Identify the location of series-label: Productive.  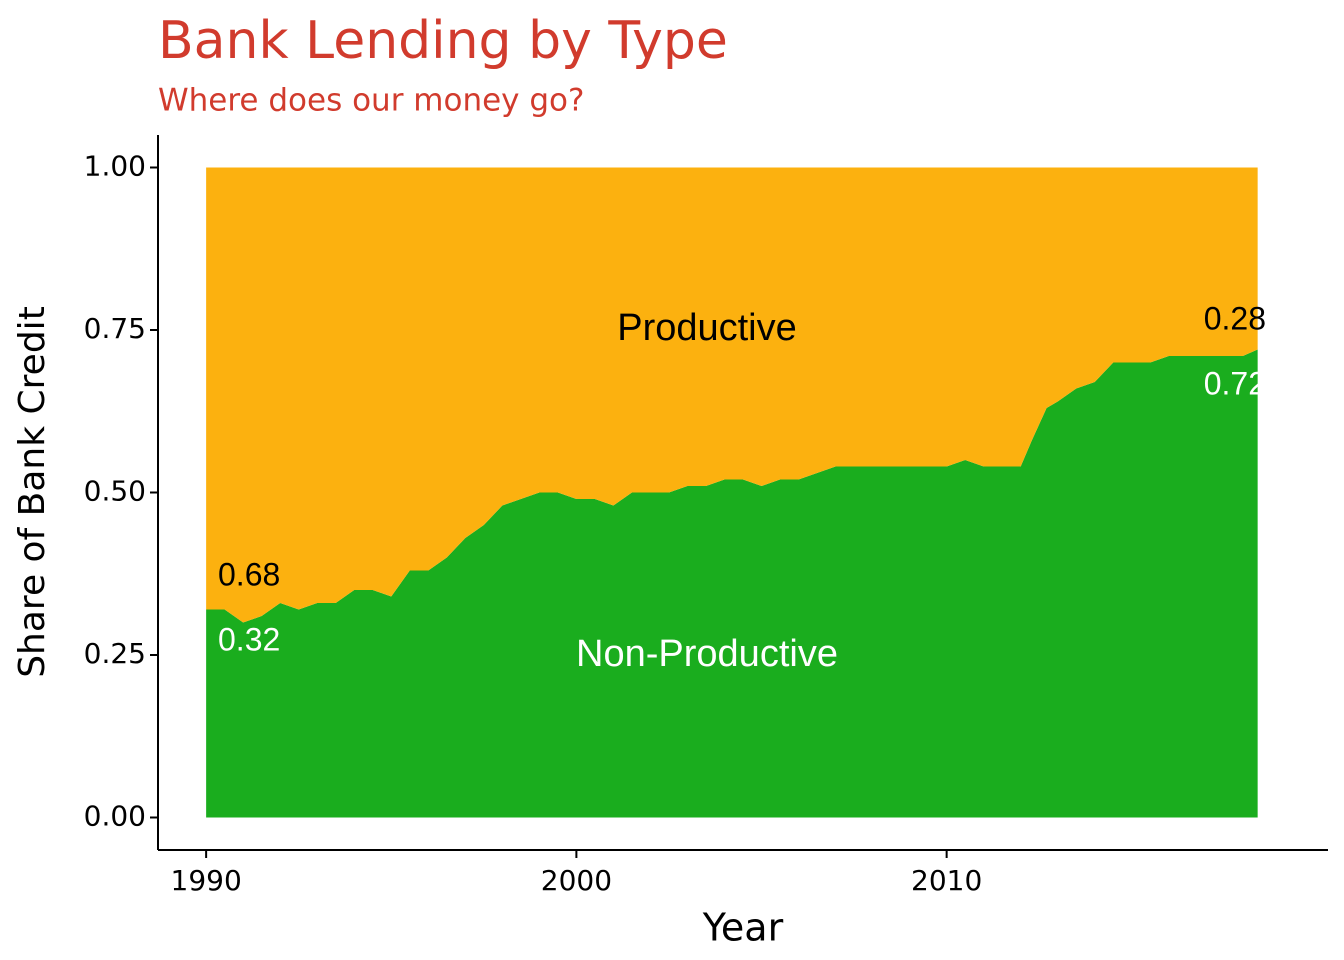
(707, 328).